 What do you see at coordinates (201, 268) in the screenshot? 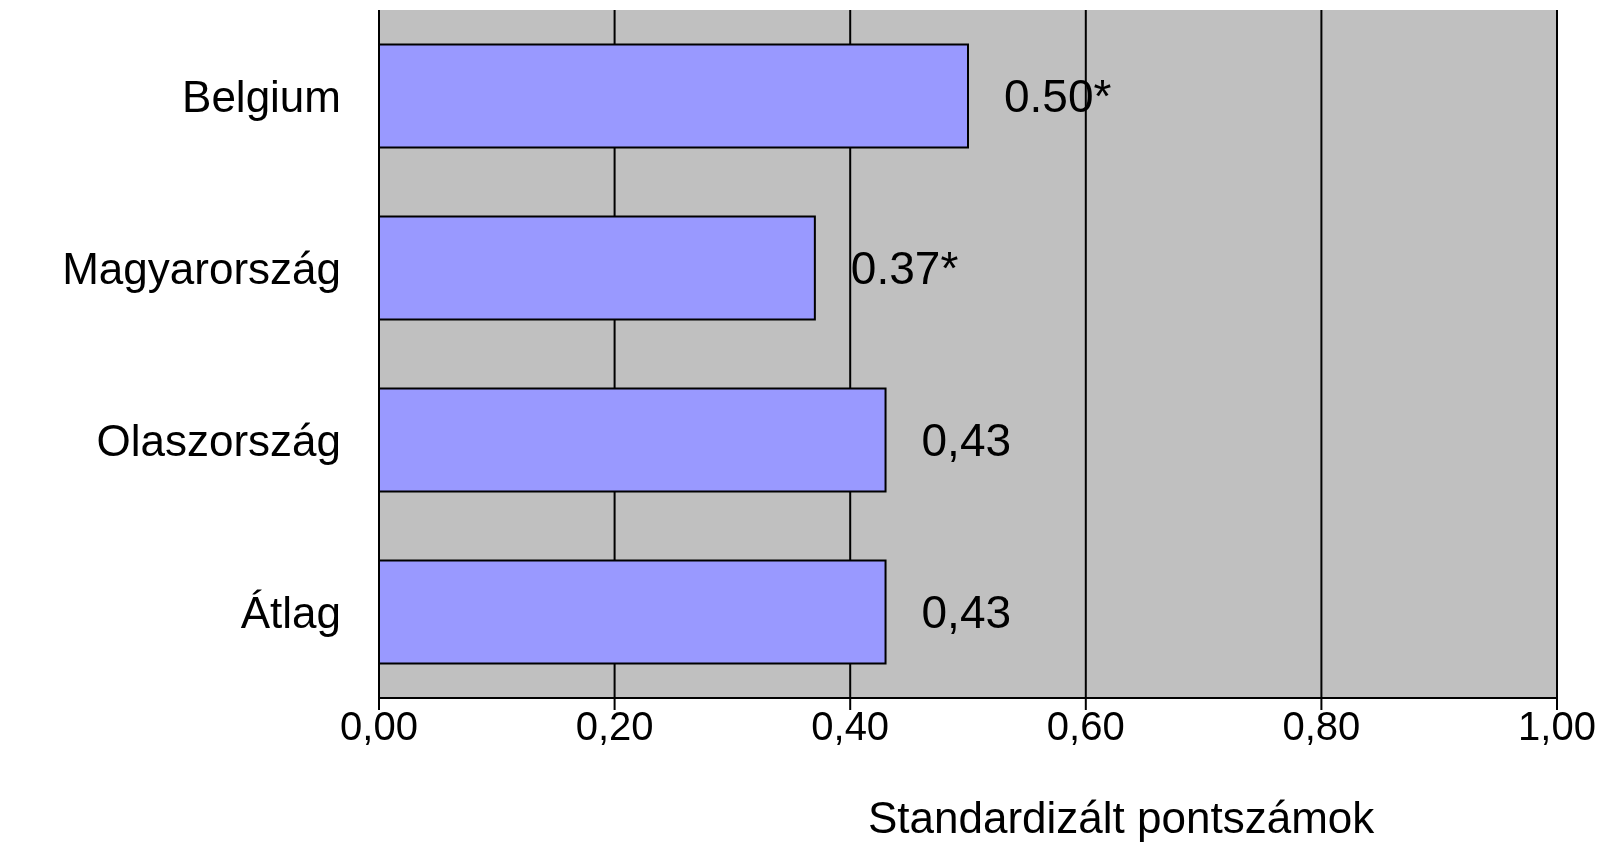
I see `y-tick-label: Magyarország` at bounding box center [201, 268].